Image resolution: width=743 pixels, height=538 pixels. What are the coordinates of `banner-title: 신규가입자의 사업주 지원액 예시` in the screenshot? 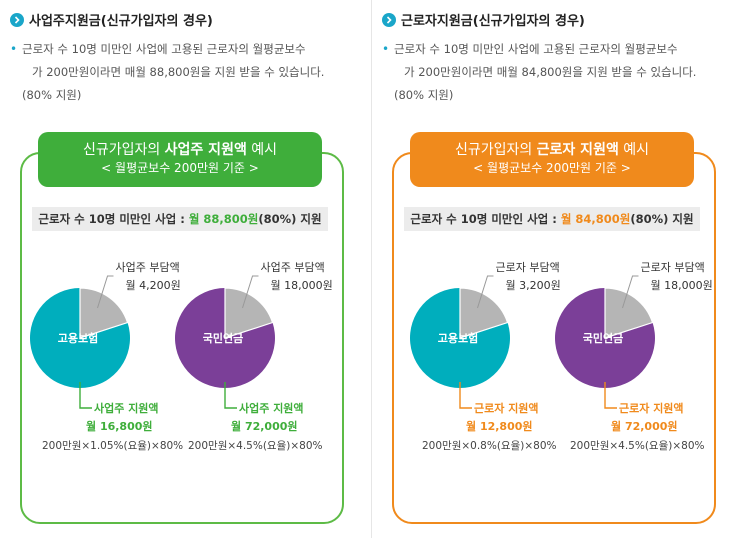 It's located at (180, 150).